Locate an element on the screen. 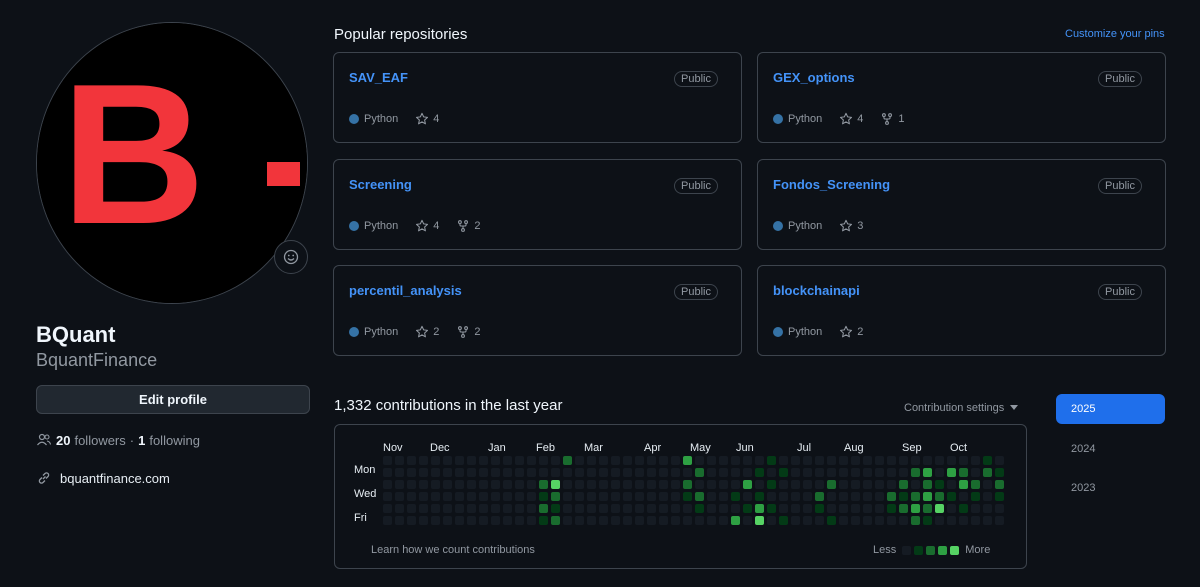  stars-link: 3 is located at coordinates (851, 226).